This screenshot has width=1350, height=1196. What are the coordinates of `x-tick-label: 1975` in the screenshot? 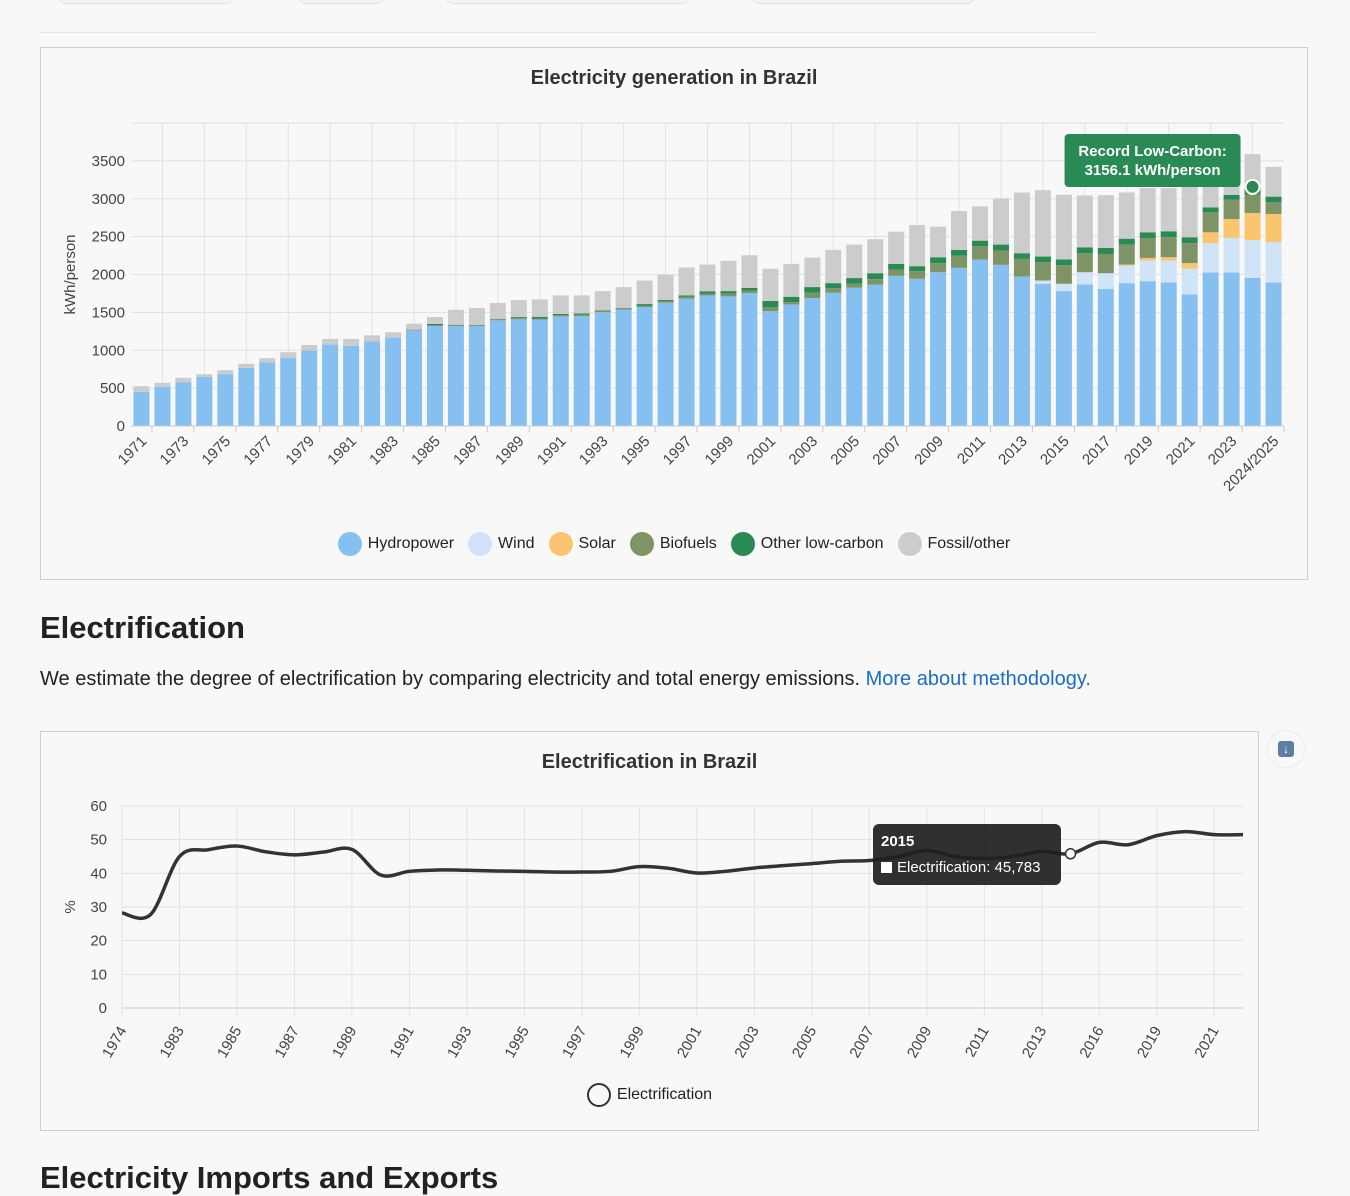 It's located at (217, 451).